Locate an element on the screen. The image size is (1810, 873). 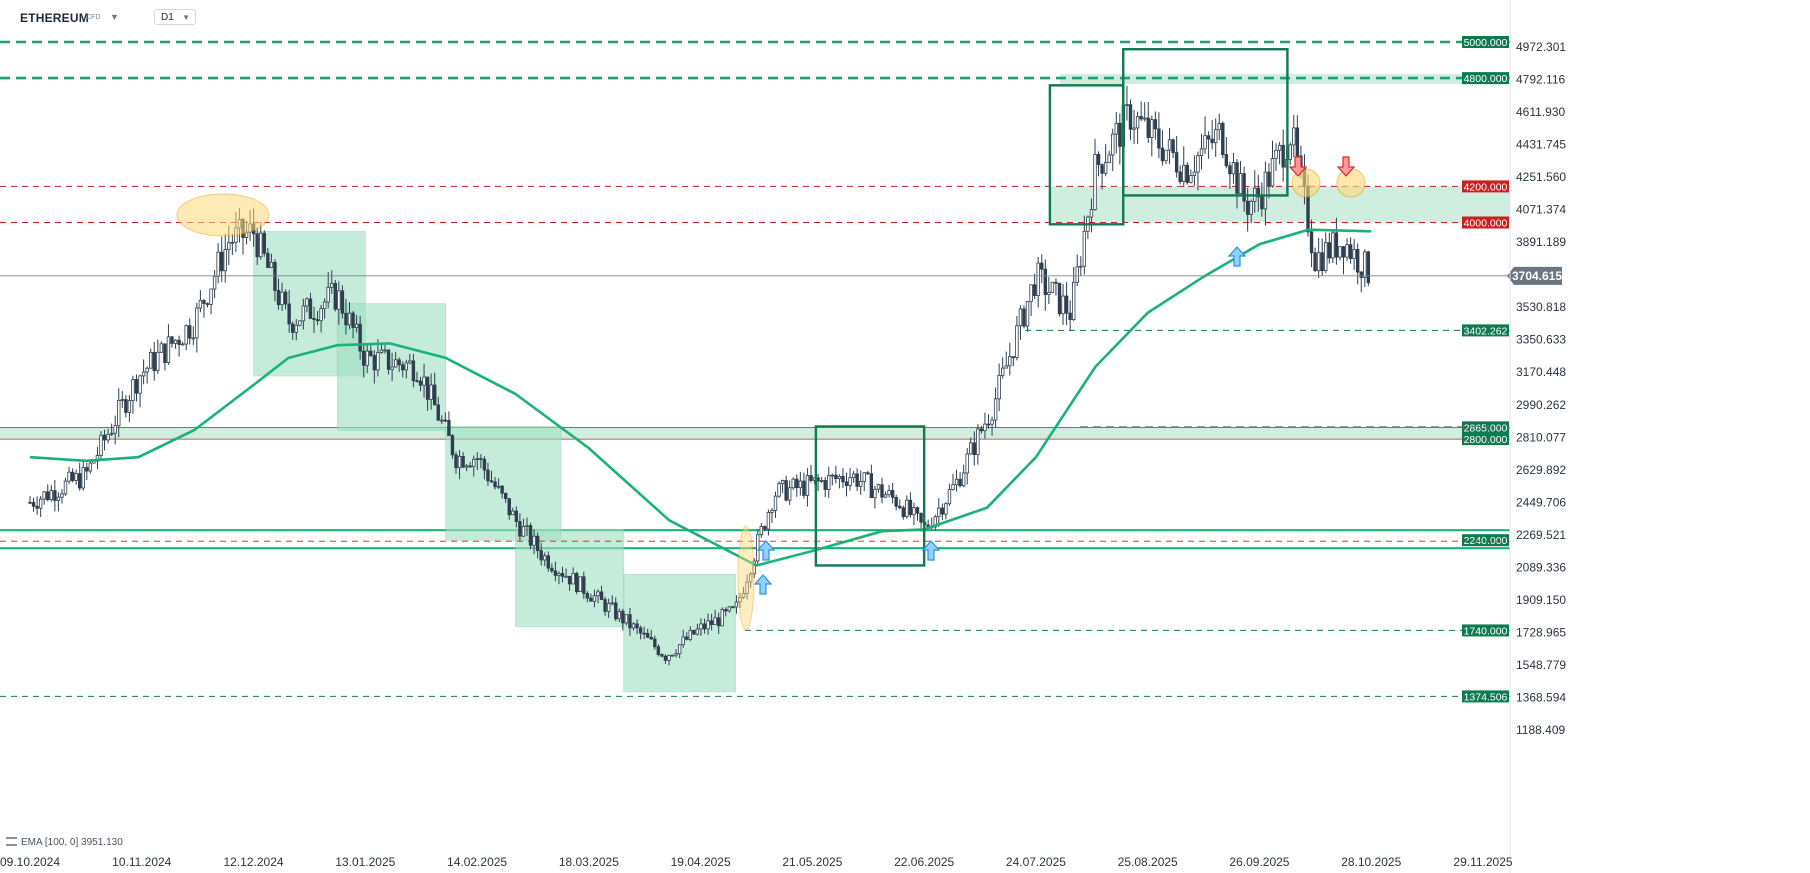
level-tag-3: 4000.000 is located at coordinates (1485, 223).